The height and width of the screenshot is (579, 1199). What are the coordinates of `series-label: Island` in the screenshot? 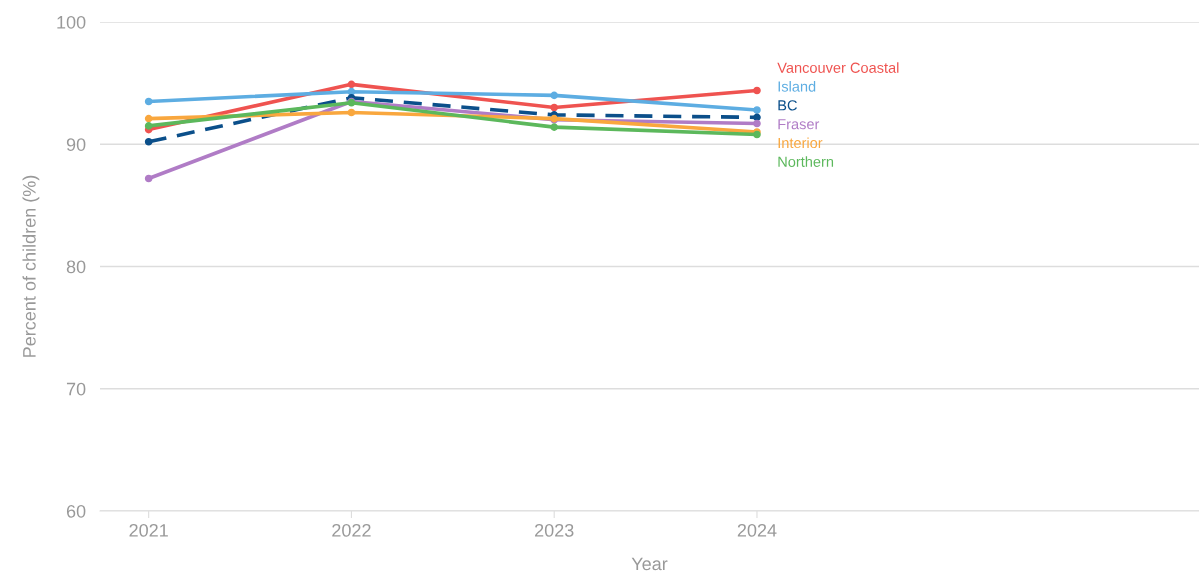 It's located at (797, 86).